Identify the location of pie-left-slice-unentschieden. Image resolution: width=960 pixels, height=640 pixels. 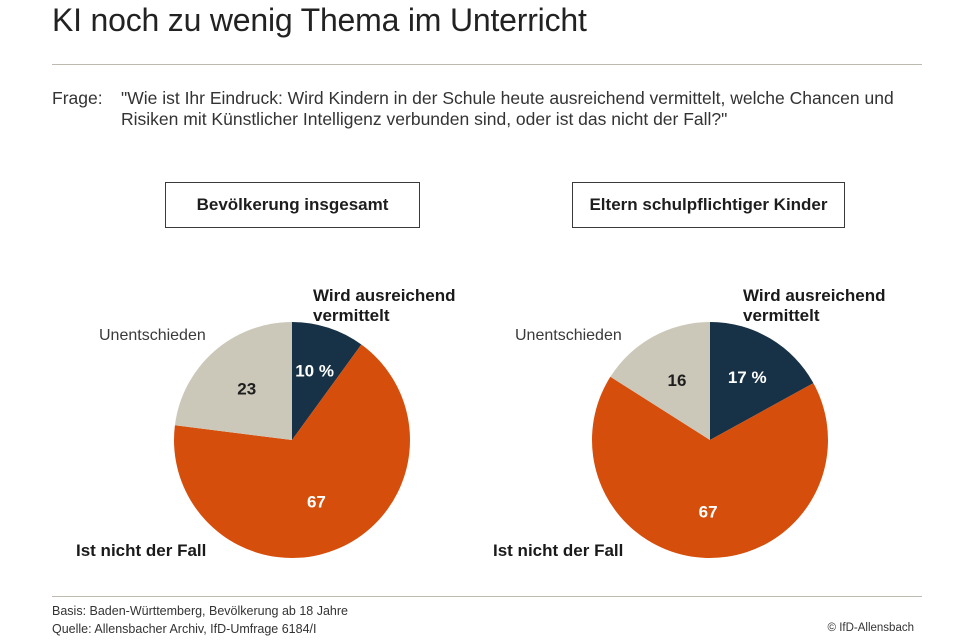
(233, 381).